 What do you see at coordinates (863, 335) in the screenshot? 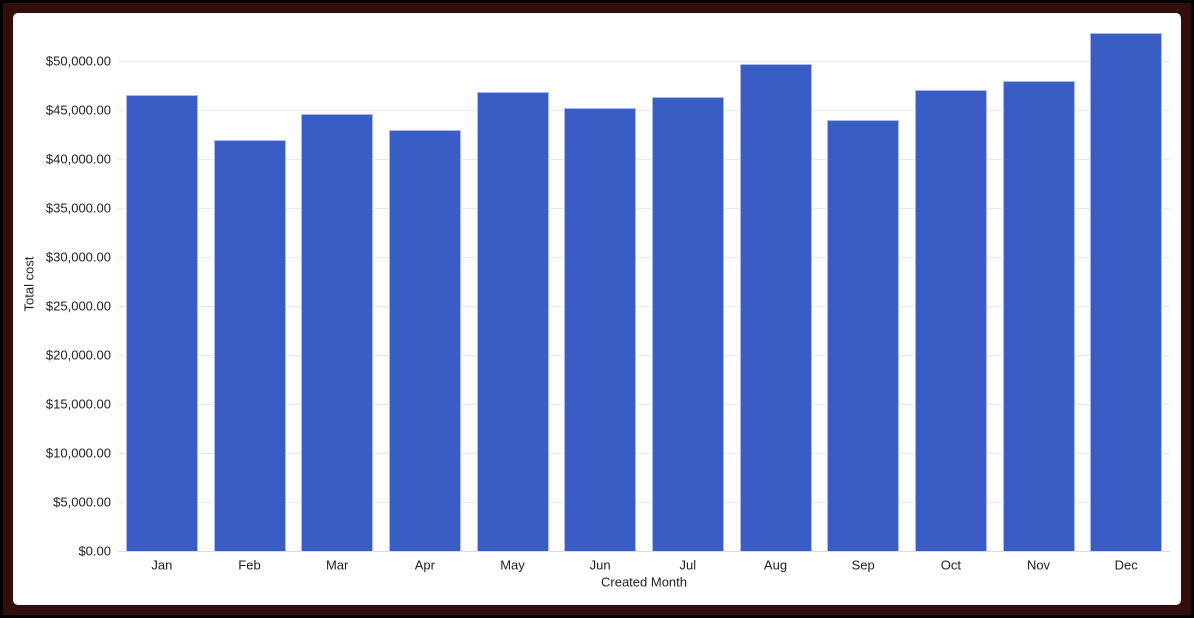
I see `bar-sep` at bounding box center [863, 335].